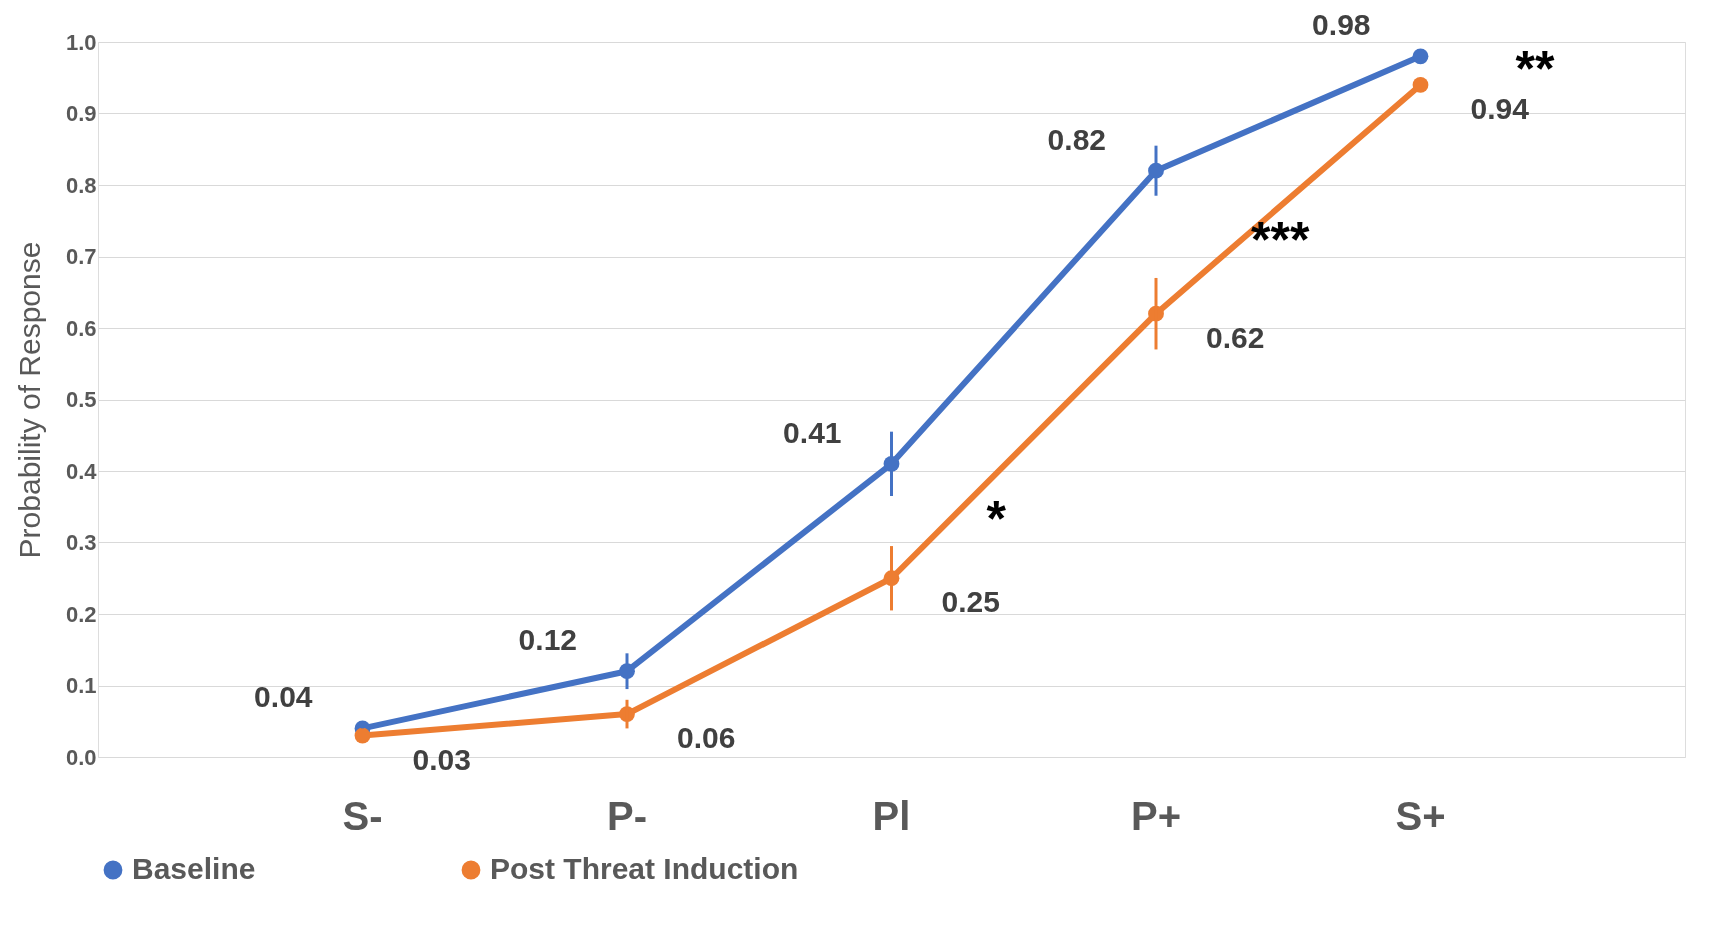 Image resolution: width=1730 pixels, height=931 pixels. I want to click on data-label: 0.04, so click(283, 697).